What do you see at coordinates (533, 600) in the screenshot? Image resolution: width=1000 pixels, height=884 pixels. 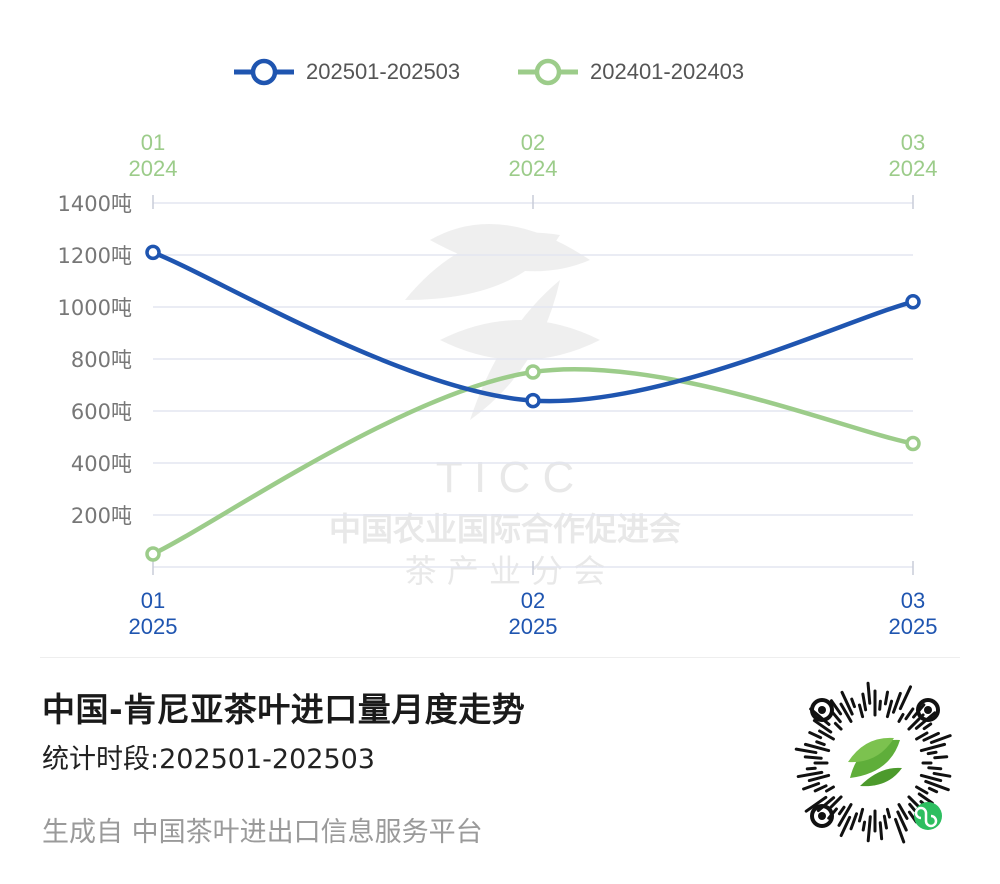 I see `bottom-x-label-month: 02` at bounding box center [533, 600].